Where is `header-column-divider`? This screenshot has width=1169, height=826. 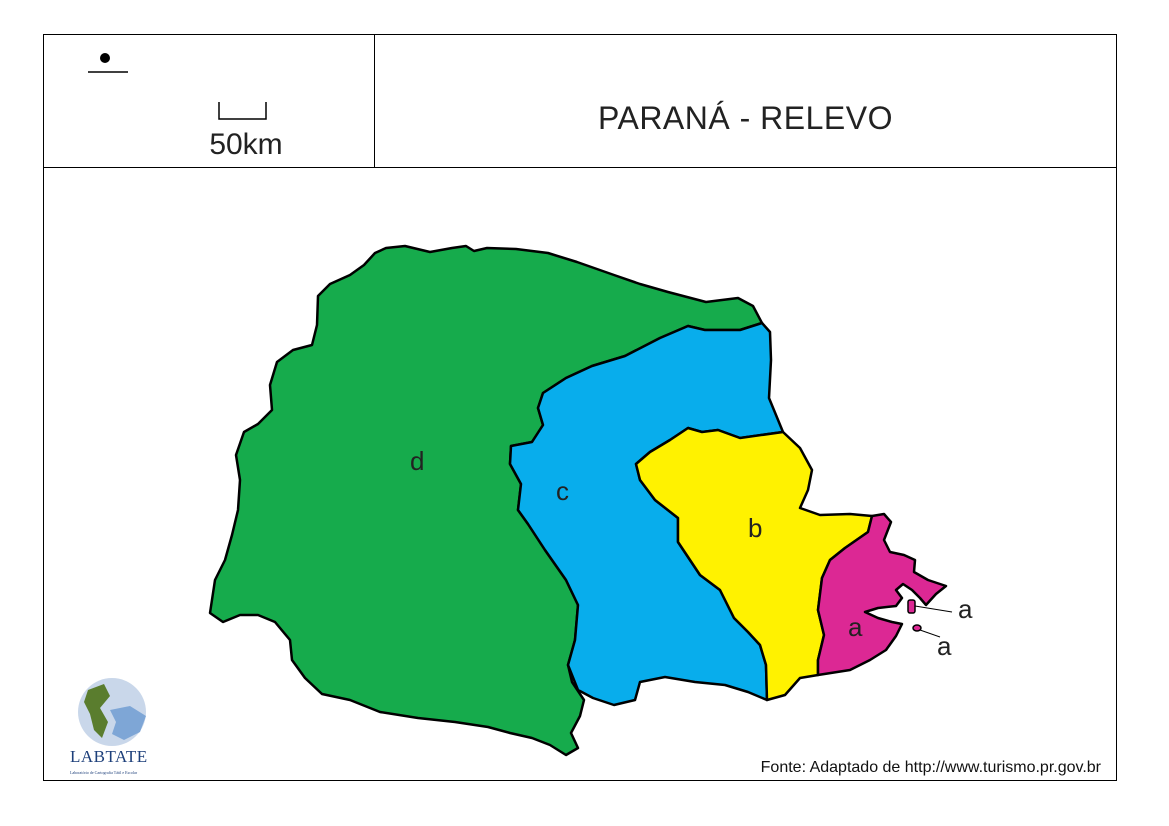 header-column-divider is located at coordinates (374, 100).